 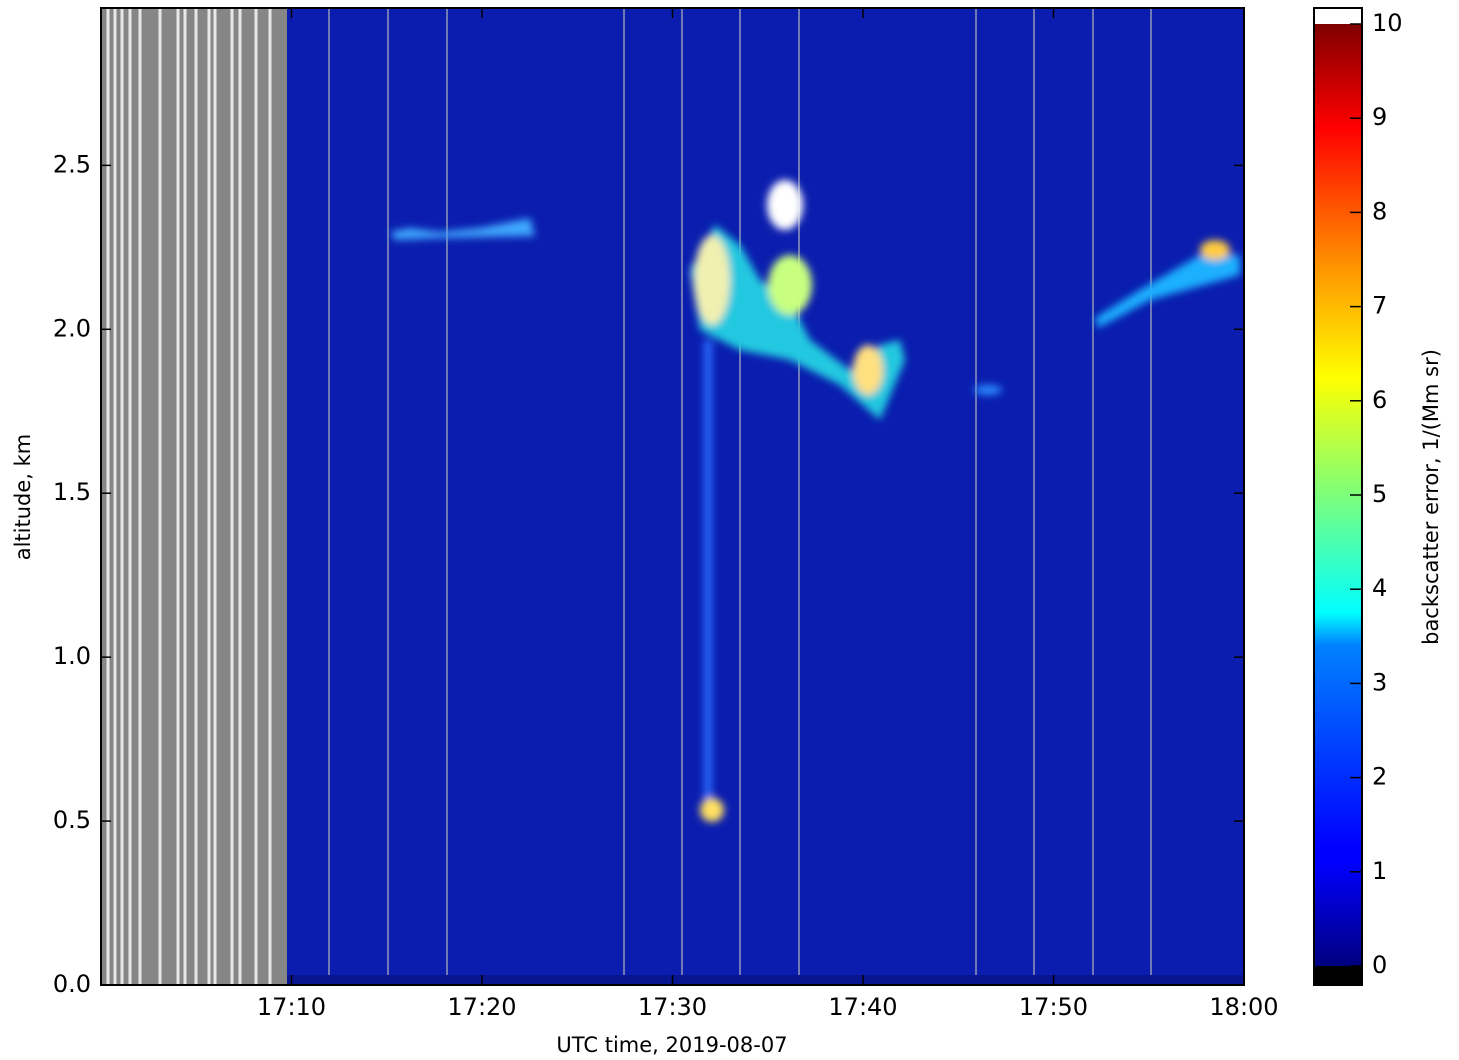 I want to click on colorbar-tick-label: 4, so click(x=1379, y=588).